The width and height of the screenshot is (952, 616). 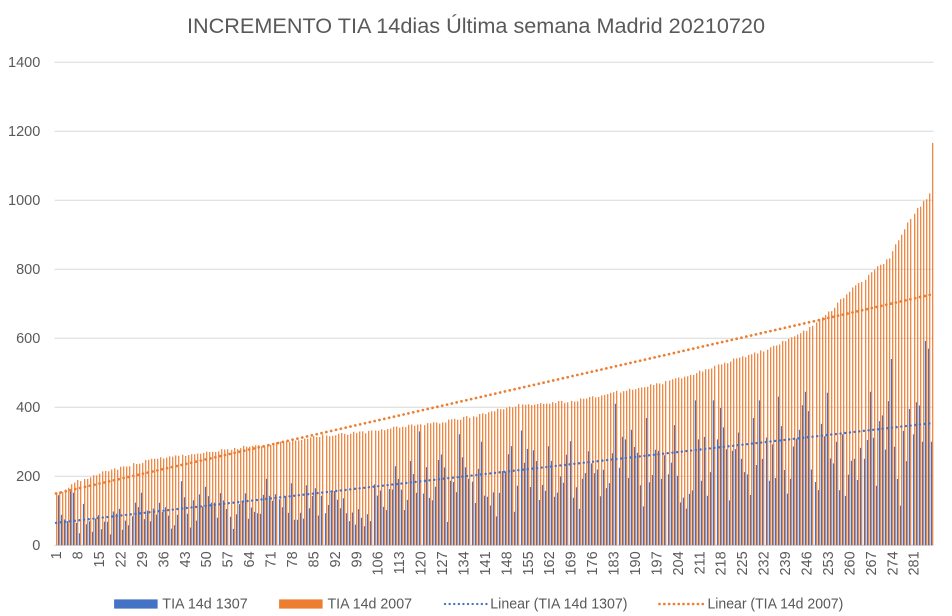 I want to click on svg-text: 225, so click(x=743, y=563).